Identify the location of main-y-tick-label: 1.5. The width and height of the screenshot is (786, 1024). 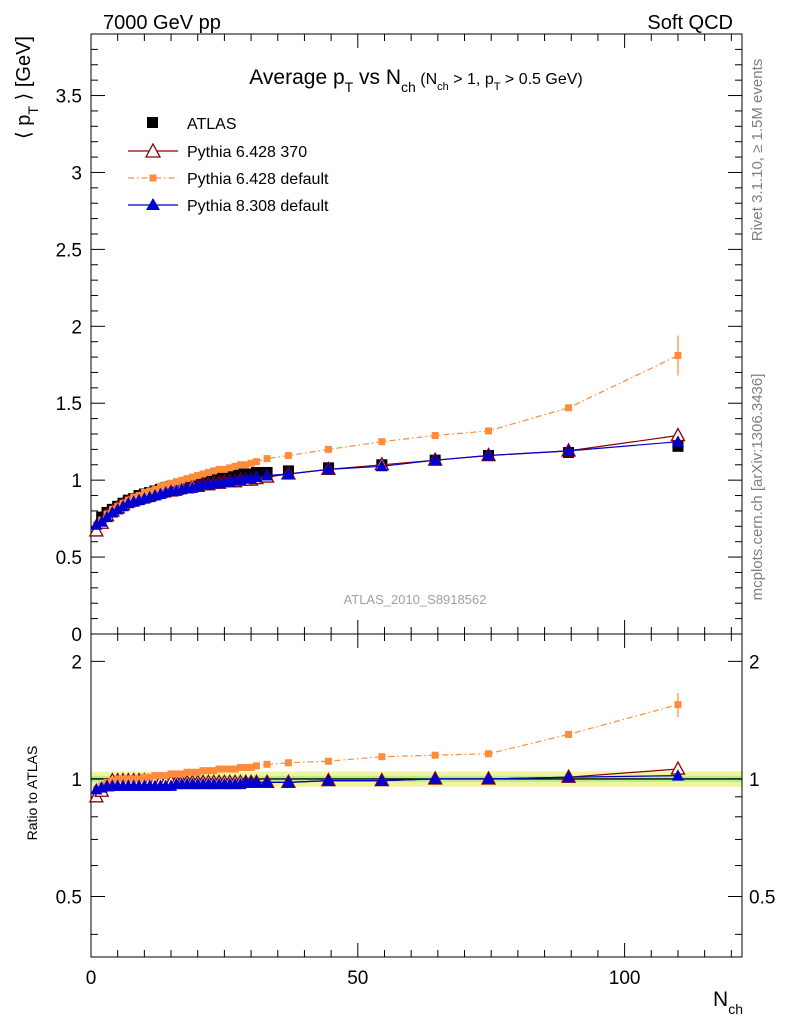
(69, 404).